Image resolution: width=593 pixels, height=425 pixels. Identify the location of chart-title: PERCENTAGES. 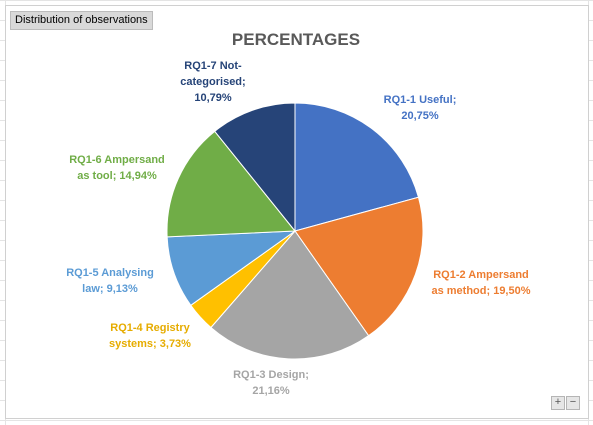
(296, 39).